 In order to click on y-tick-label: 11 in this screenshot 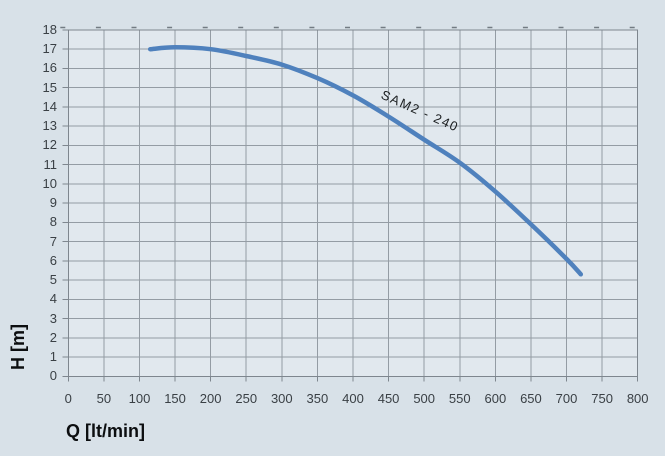, I will do `click(50, 164)`.